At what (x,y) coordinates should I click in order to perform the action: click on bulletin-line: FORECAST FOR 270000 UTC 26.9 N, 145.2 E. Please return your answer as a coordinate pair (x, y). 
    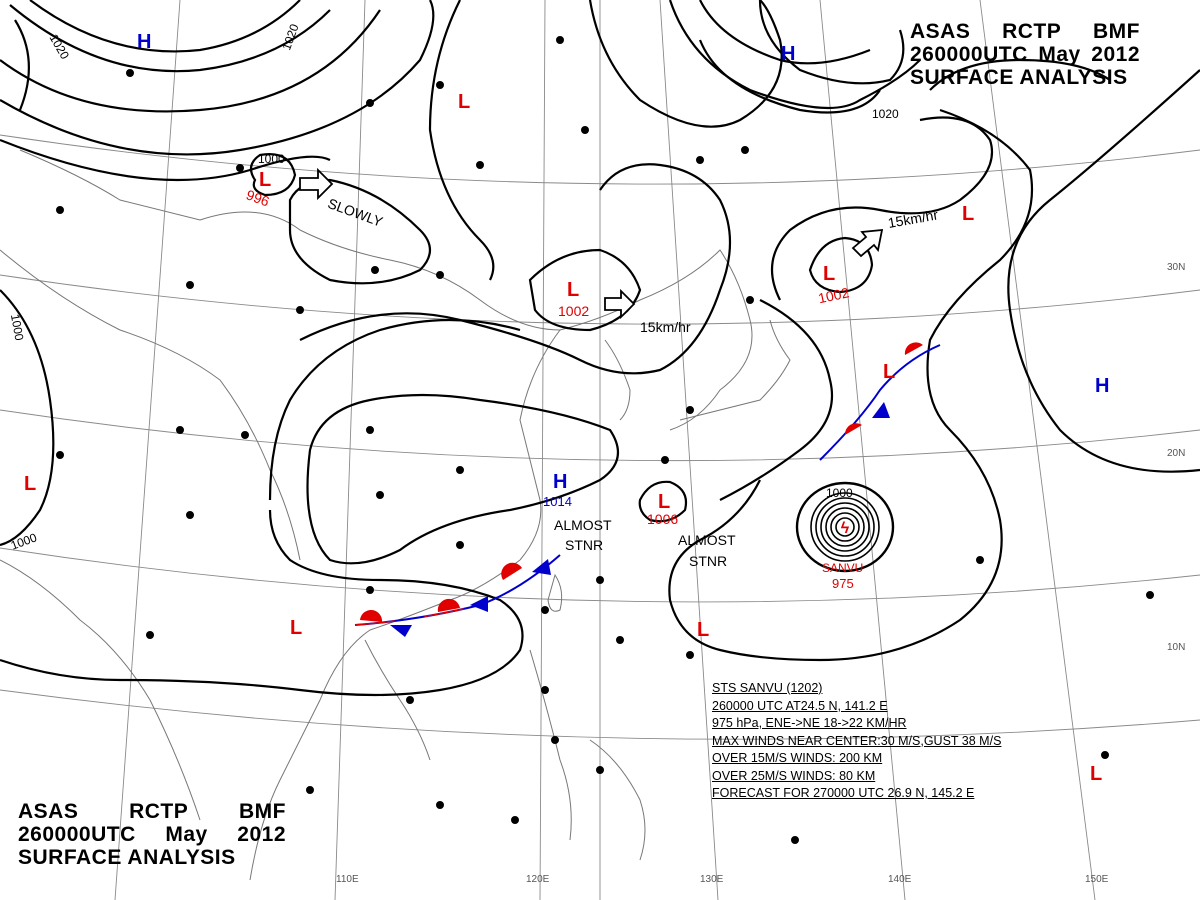
    Looking at the image, I should click on (843, 793).